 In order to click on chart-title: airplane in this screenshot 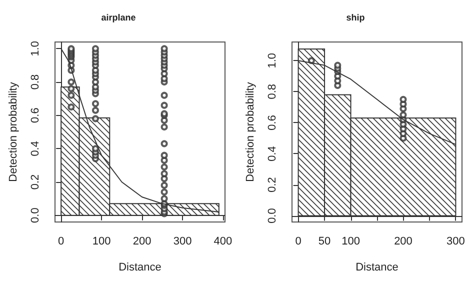, I will do `click(118, 17)`.